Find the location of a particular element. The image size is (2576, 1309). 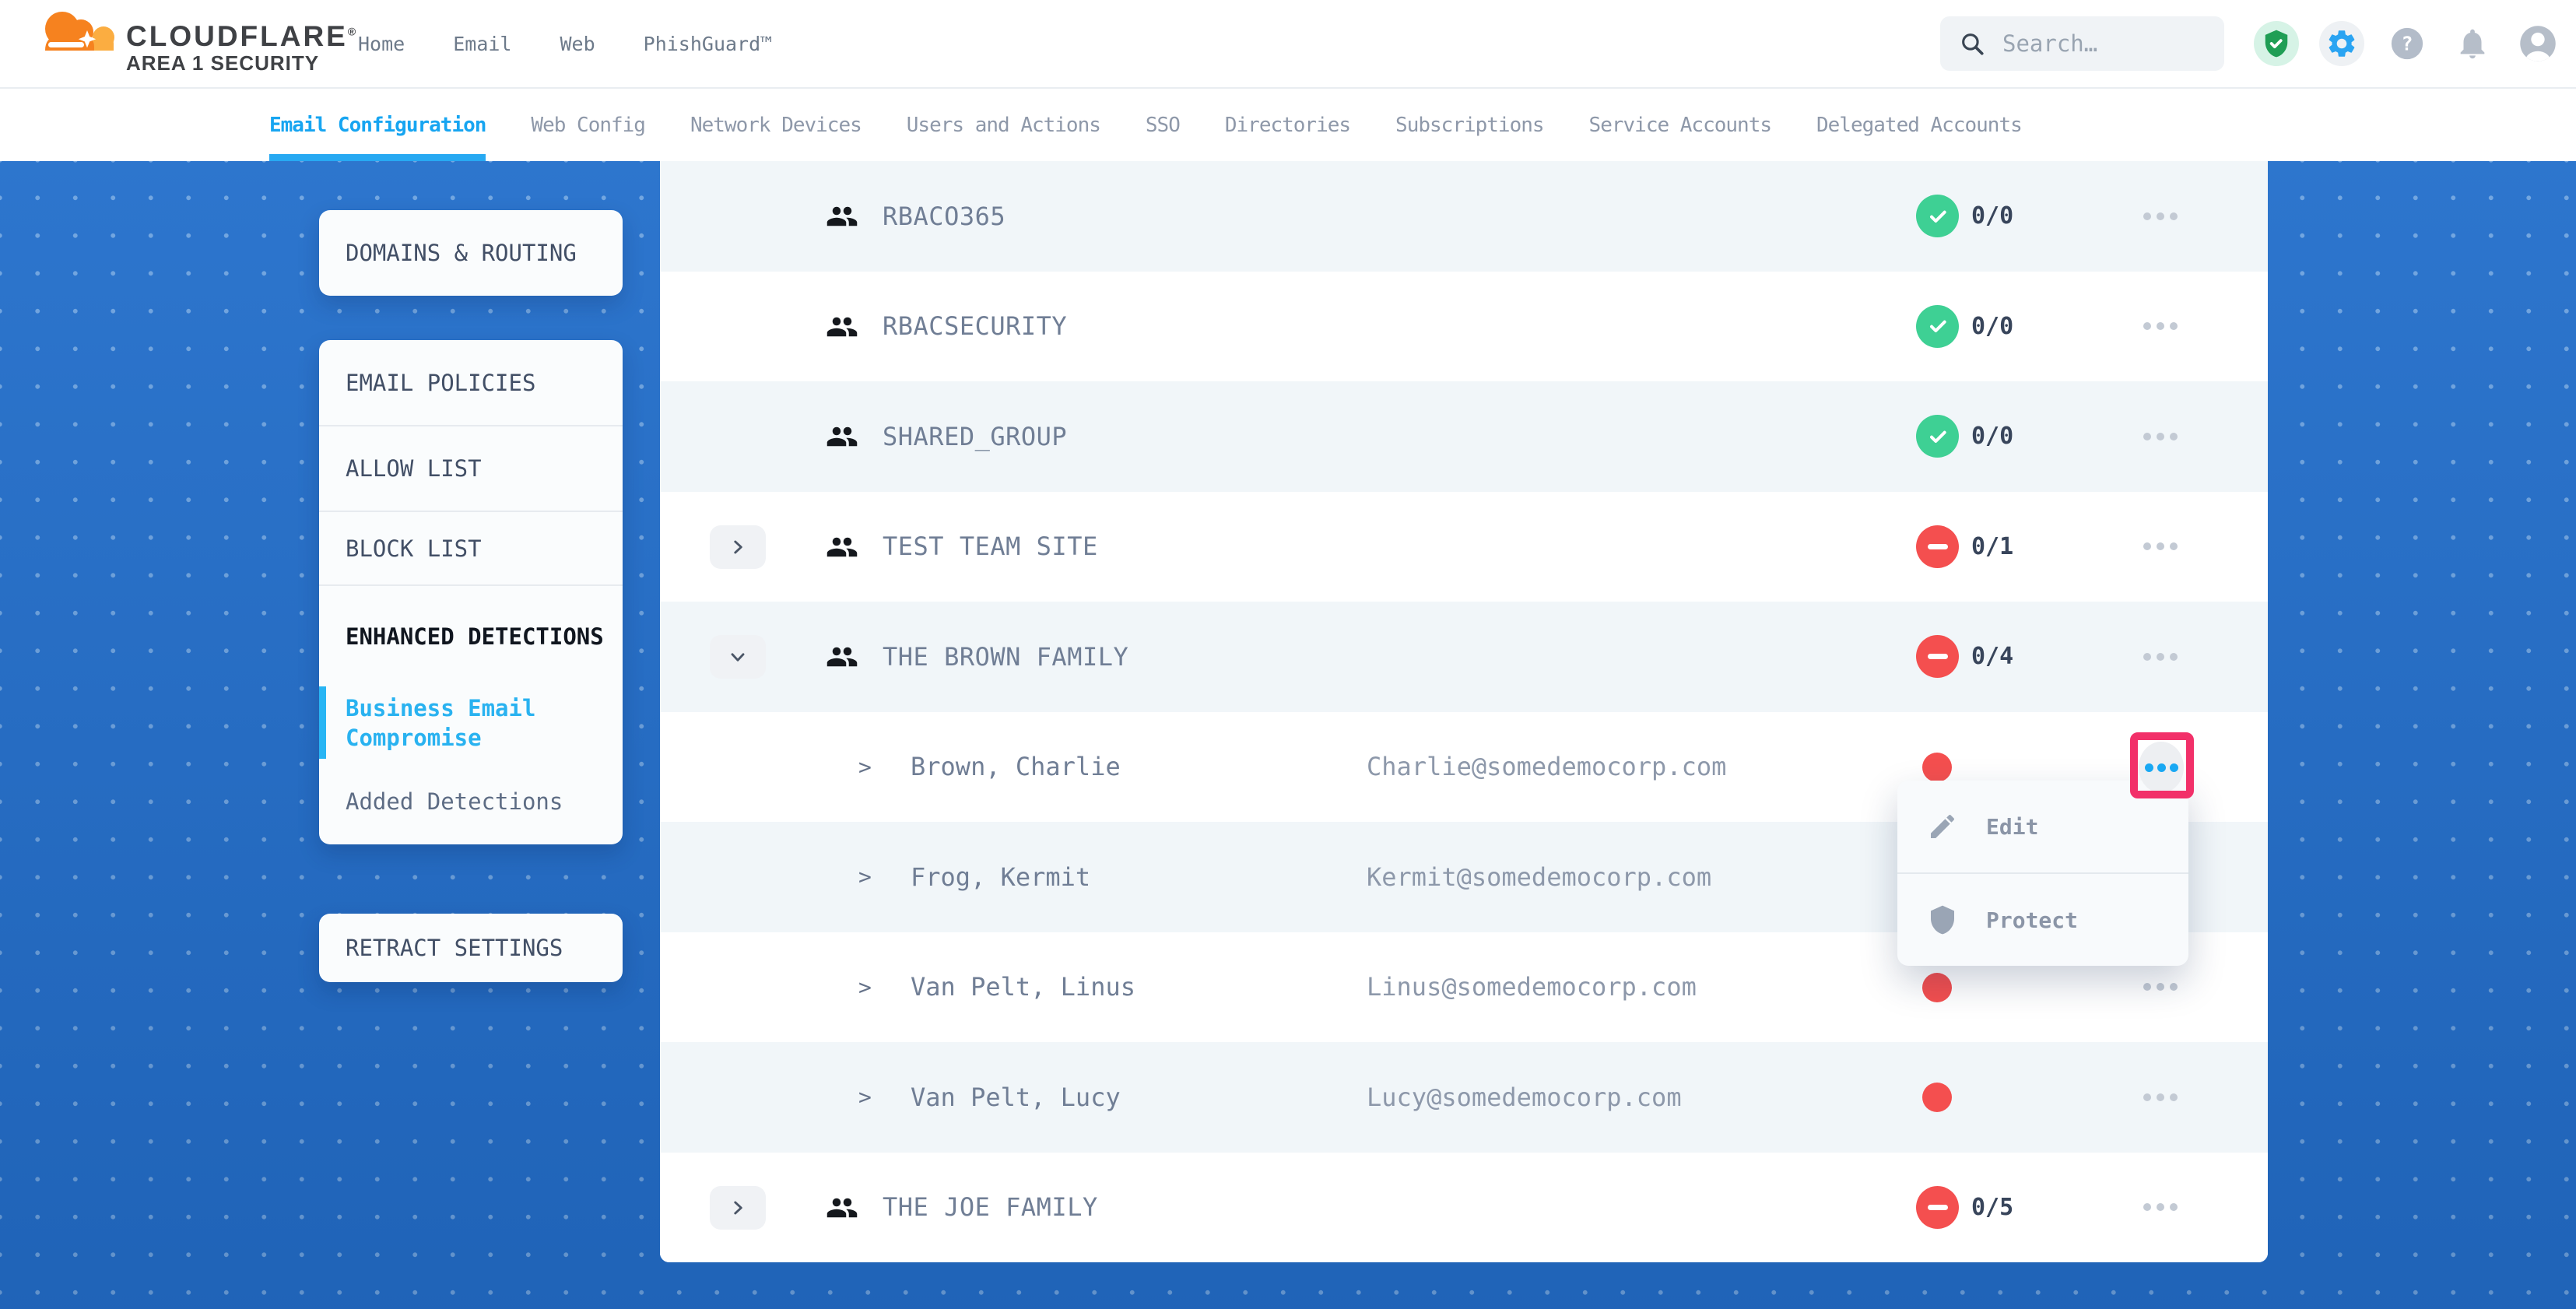

tab-network-devices: Network Devices is located at coordinates (776, 125).